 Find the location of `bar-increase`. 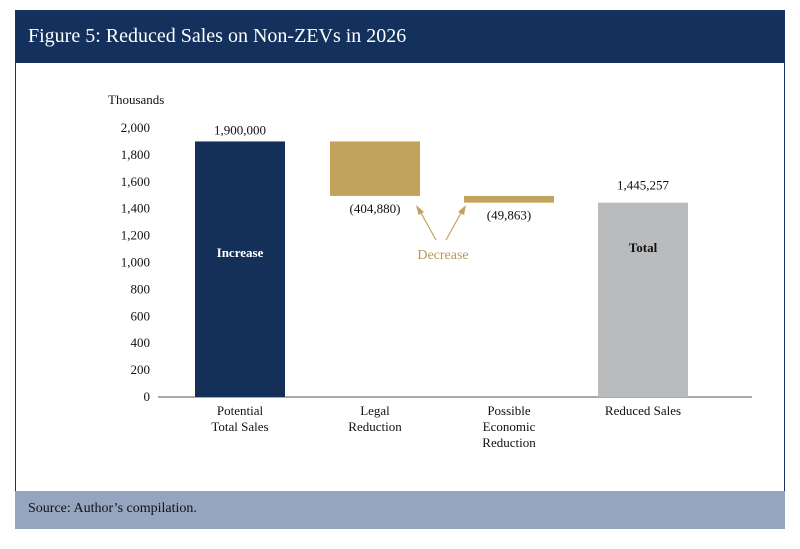

bar-increase is located at coordinates (240, 269).